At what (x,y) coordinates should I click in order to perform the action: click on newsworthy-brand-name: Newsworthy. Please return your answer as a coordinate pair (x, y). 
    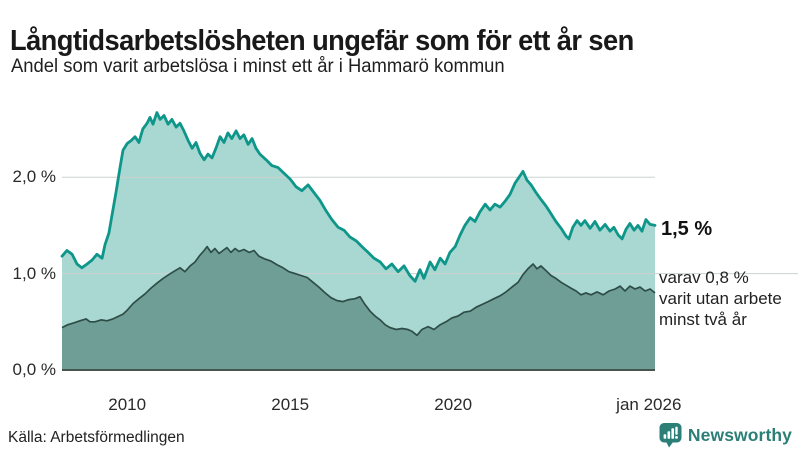
    Looking at the image, I should click on (739, 434).